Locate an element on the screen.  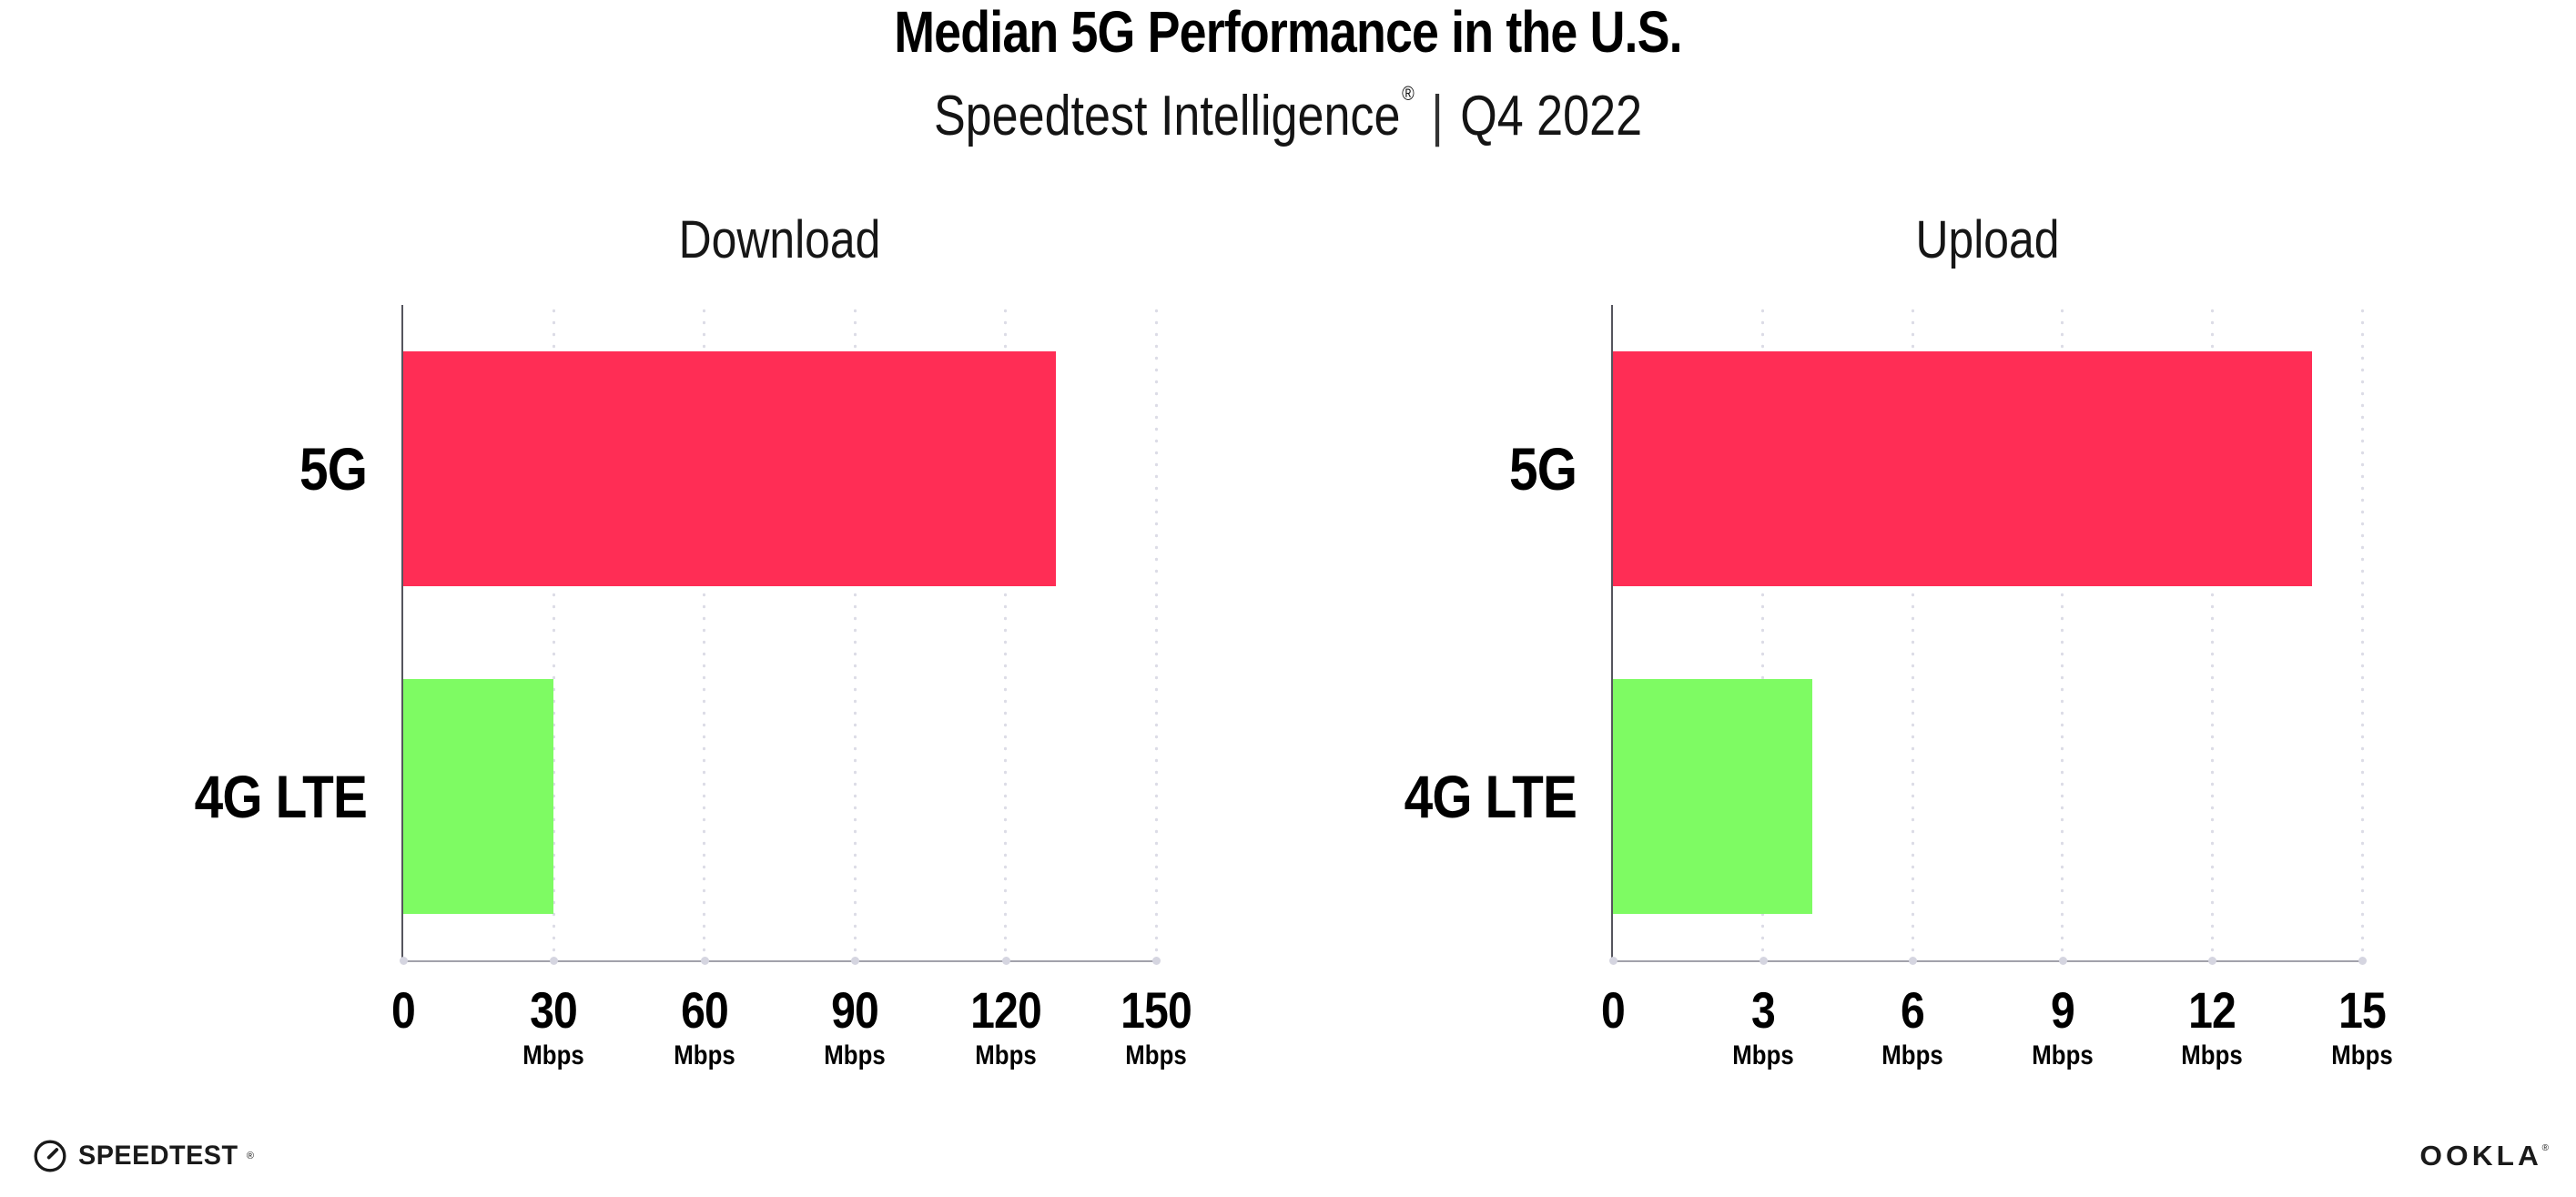
page-title: Median 5G Performance in the U.S. is located at coordinates (1288, 32).